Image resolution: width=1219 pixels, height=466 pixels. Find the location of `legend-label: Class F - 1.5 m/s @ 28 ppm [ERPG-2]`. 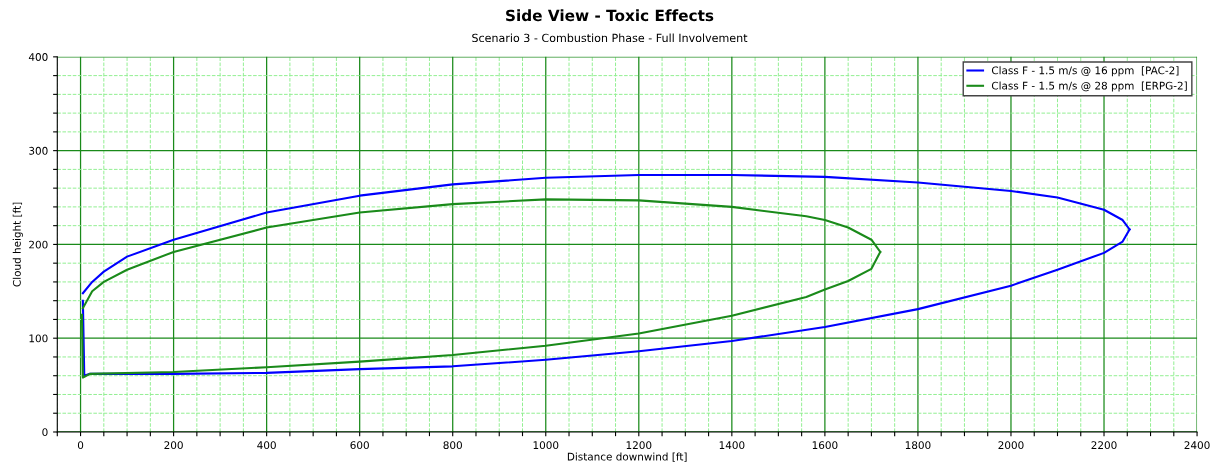

legend-label: Class F - 1.5 m/s @ 28 ppm [ERPG-2] is located at coordinates (1089, 86).